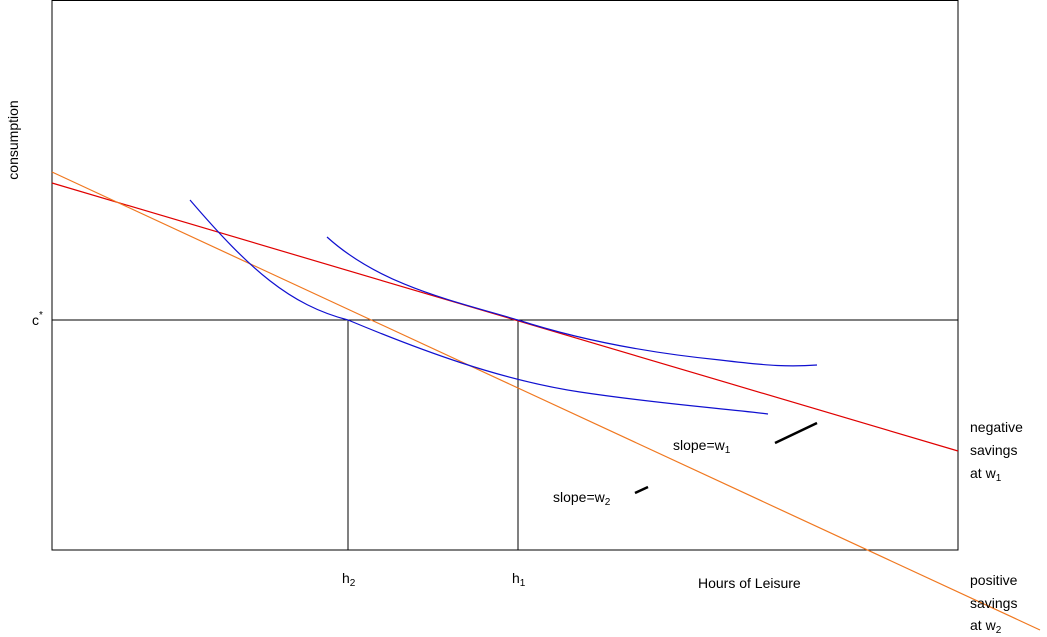 Image resolution: width=1047 pixels, height=637 pixels. I want to click on label-base: c, so click(35, 320).